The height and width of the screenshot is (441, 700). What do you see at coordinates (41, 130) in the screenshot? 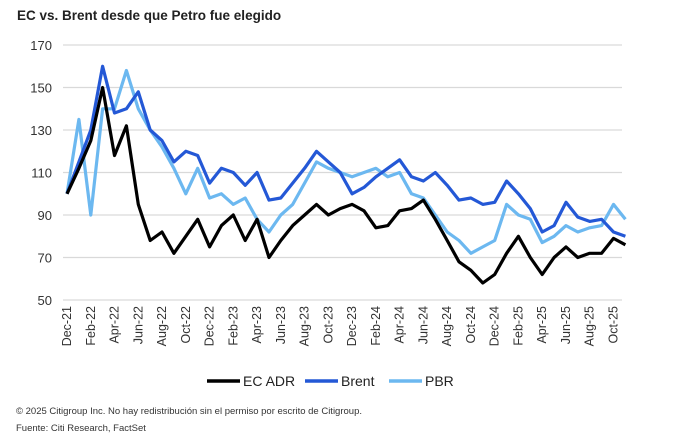
I see `y-tick-label: 130` at bounding box center [41, 130].